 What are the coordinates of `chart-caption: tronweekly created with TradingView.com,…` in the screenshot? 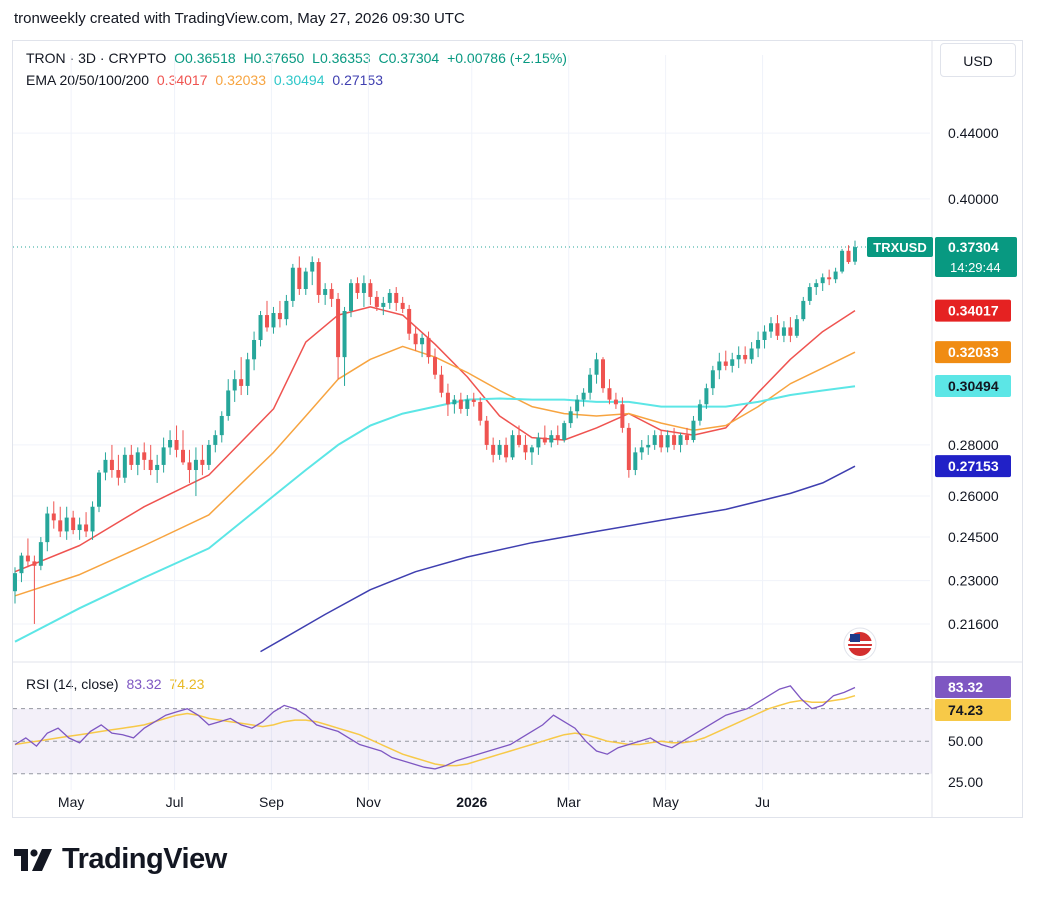 It's located at (239, 18).